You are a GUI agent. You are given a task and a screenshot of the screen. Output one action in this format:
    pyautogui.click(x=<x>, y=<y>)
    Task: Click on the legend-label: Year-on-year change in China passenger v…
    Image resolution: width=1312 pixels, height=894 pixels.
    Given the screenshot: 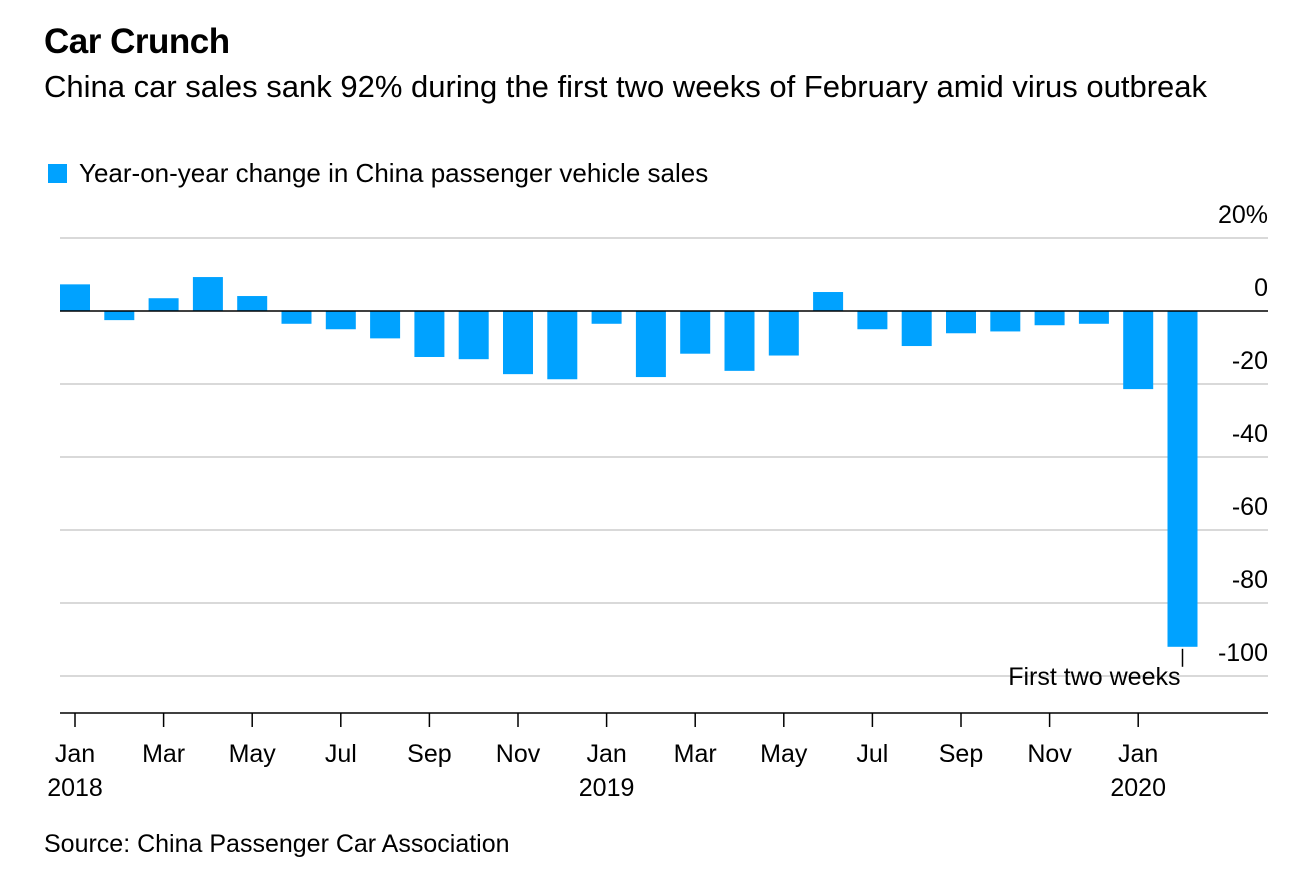 What is the action you would take?
    pyautogui.click(x=394, y=173)
    